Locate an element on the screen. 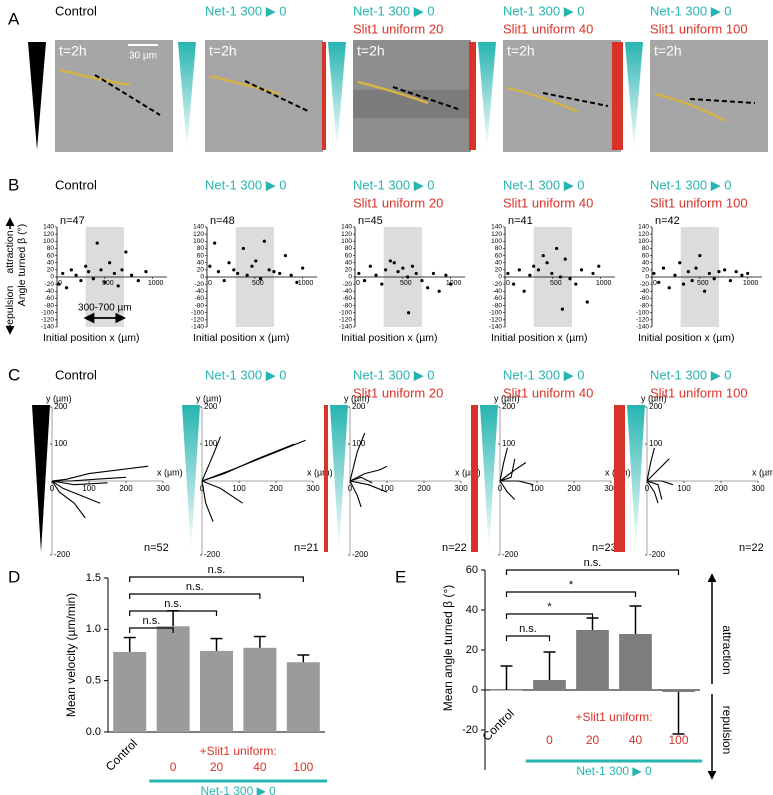 This screenshot has width=773, height=795. category-label: 100 is located at coordinates (303, 767).